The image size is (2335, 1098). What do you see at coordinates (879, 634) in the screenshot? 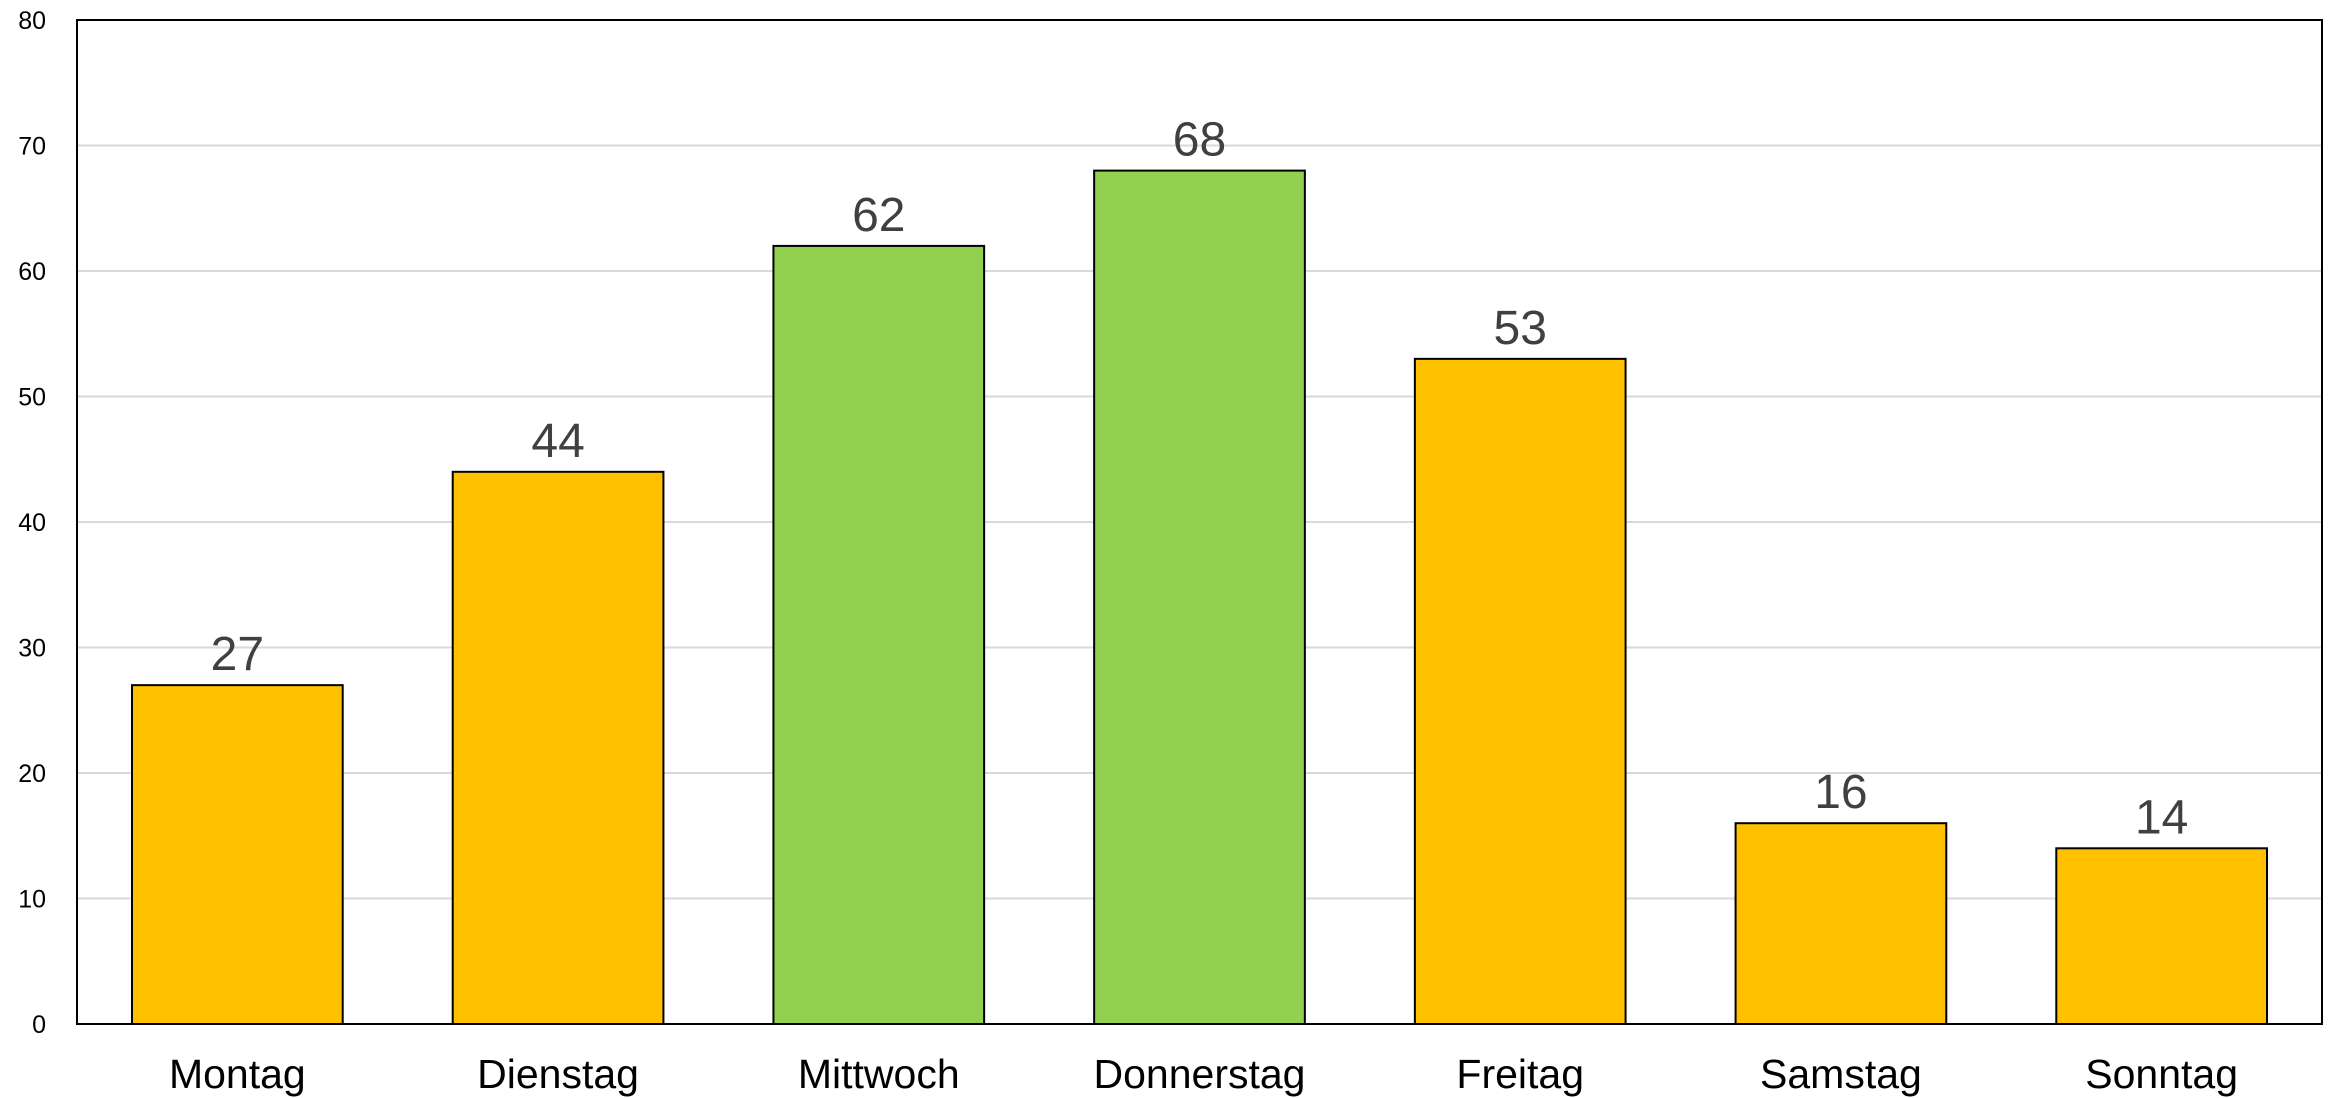
I see `bar-mittwoch` at bounding box center [879, 634].